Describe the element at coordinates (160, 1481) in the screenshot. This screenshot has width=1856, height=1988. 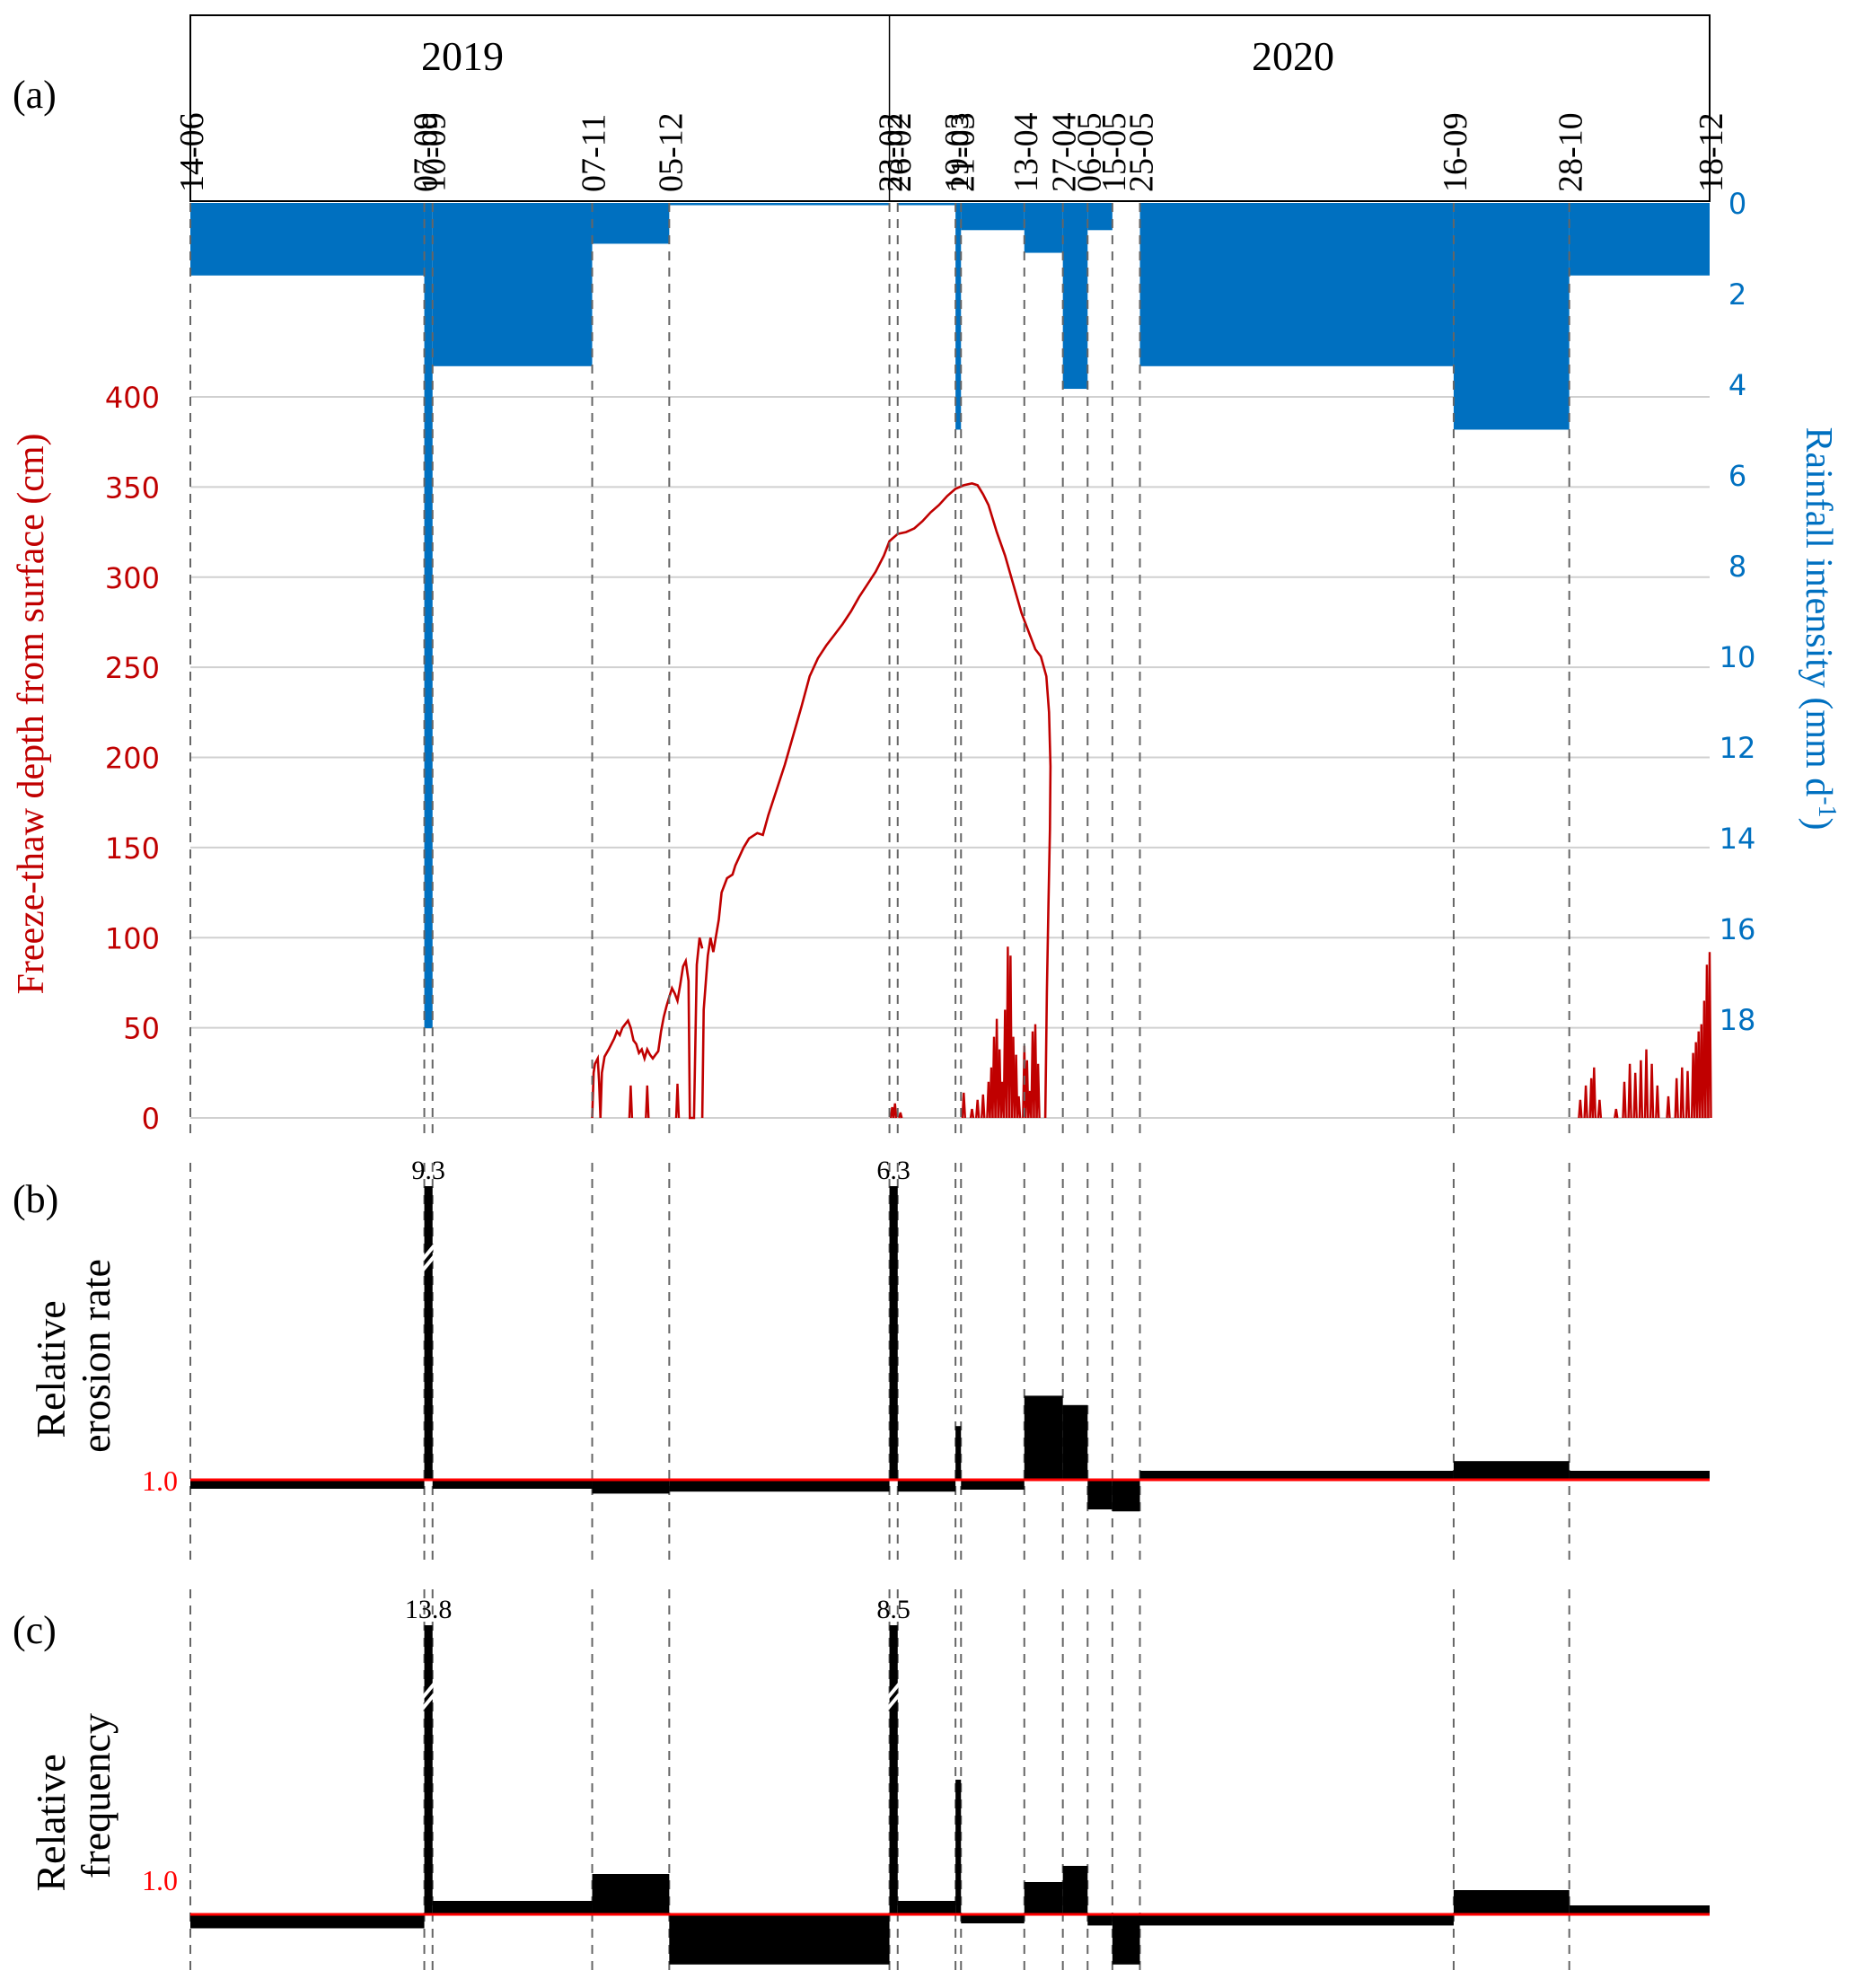
I see `erosion-baseline-label: 1.0` at that location.